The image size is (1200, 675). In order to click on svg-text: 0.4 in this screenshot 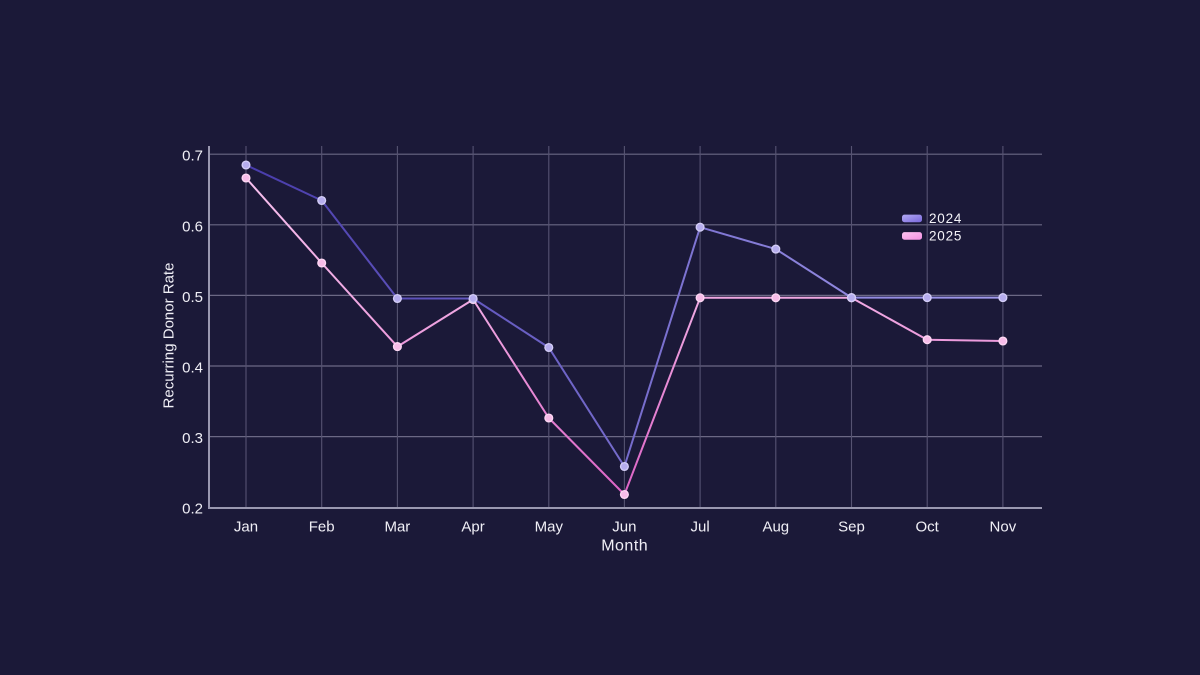, I will do `click(192, 368)`.